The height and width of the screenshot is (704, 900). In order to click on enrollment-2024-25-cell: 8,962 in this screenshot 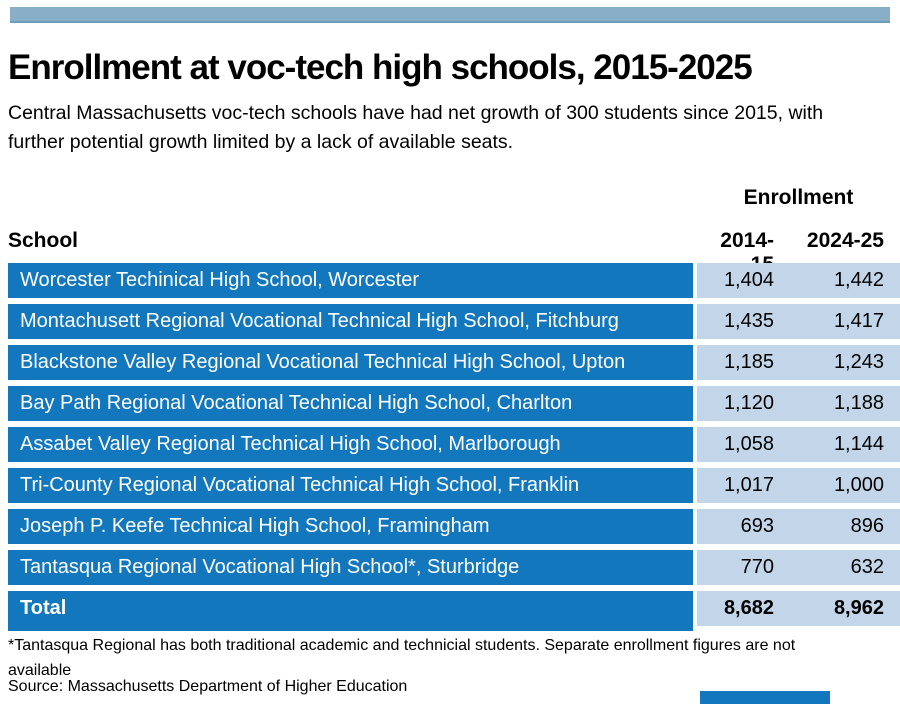, I will do `click(845, 608)`.